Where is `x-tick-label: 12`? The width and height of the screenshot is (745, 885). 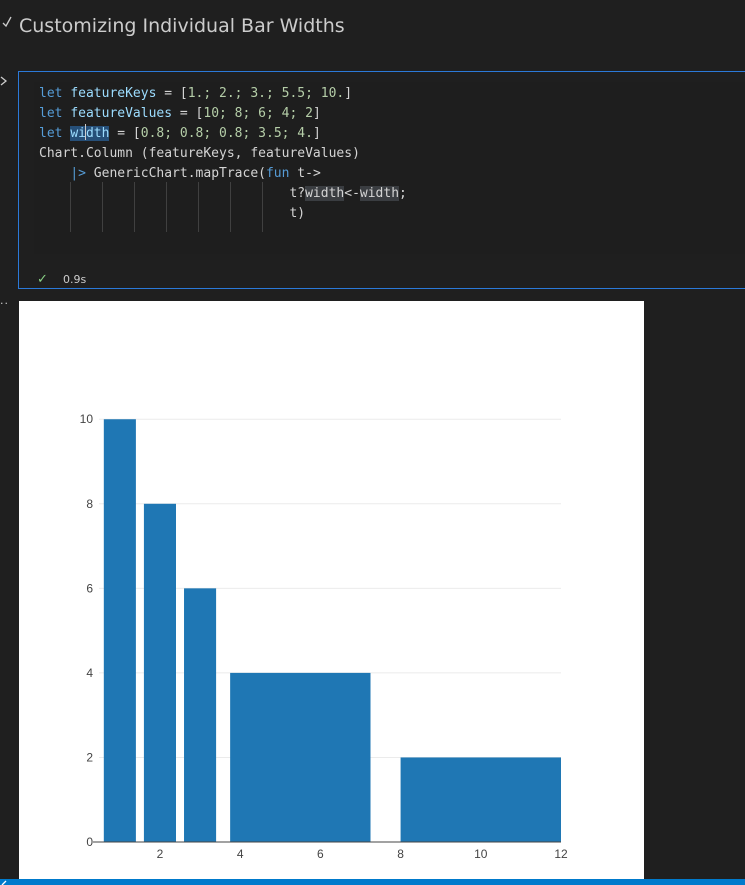
x-tick-label: 12 is located at coordinates (561, 854).